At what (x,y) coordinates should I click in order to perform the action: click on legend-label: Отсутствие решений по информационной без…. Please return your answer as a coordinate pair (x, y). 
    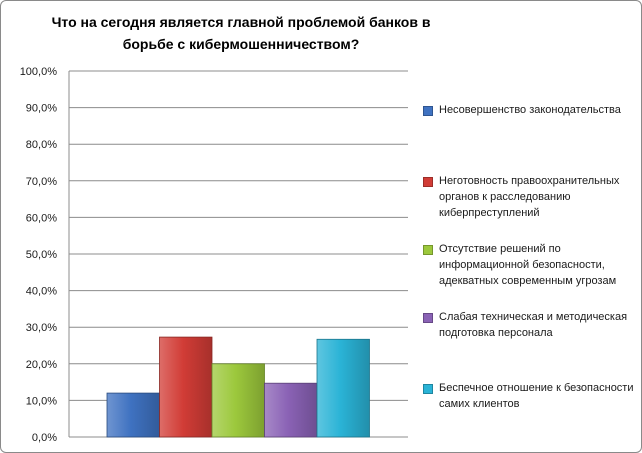
    Looking at the image, I should click on (528, 265).